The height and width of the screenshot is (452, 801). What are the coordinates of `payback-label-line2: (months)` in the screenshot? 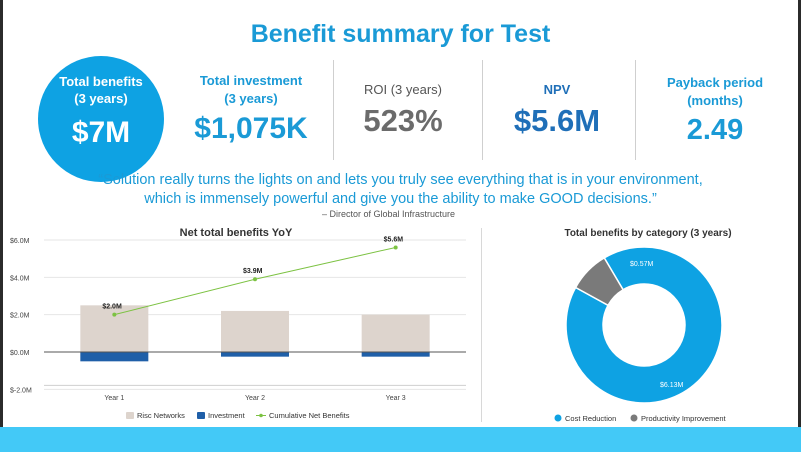 It's located at (715, 100).